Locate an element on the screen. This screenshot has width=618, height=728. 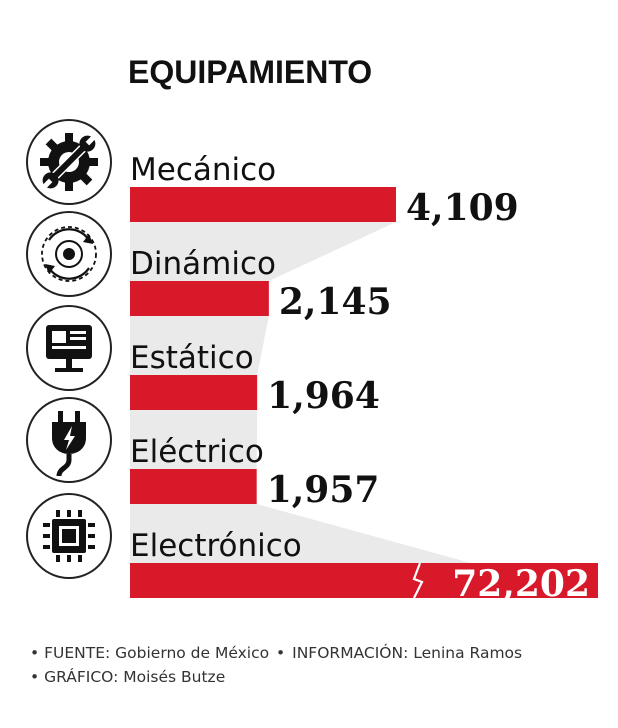
footer-credit-line: • GRÁFICO: Moisés Butze is located at coordinates (127, 677).